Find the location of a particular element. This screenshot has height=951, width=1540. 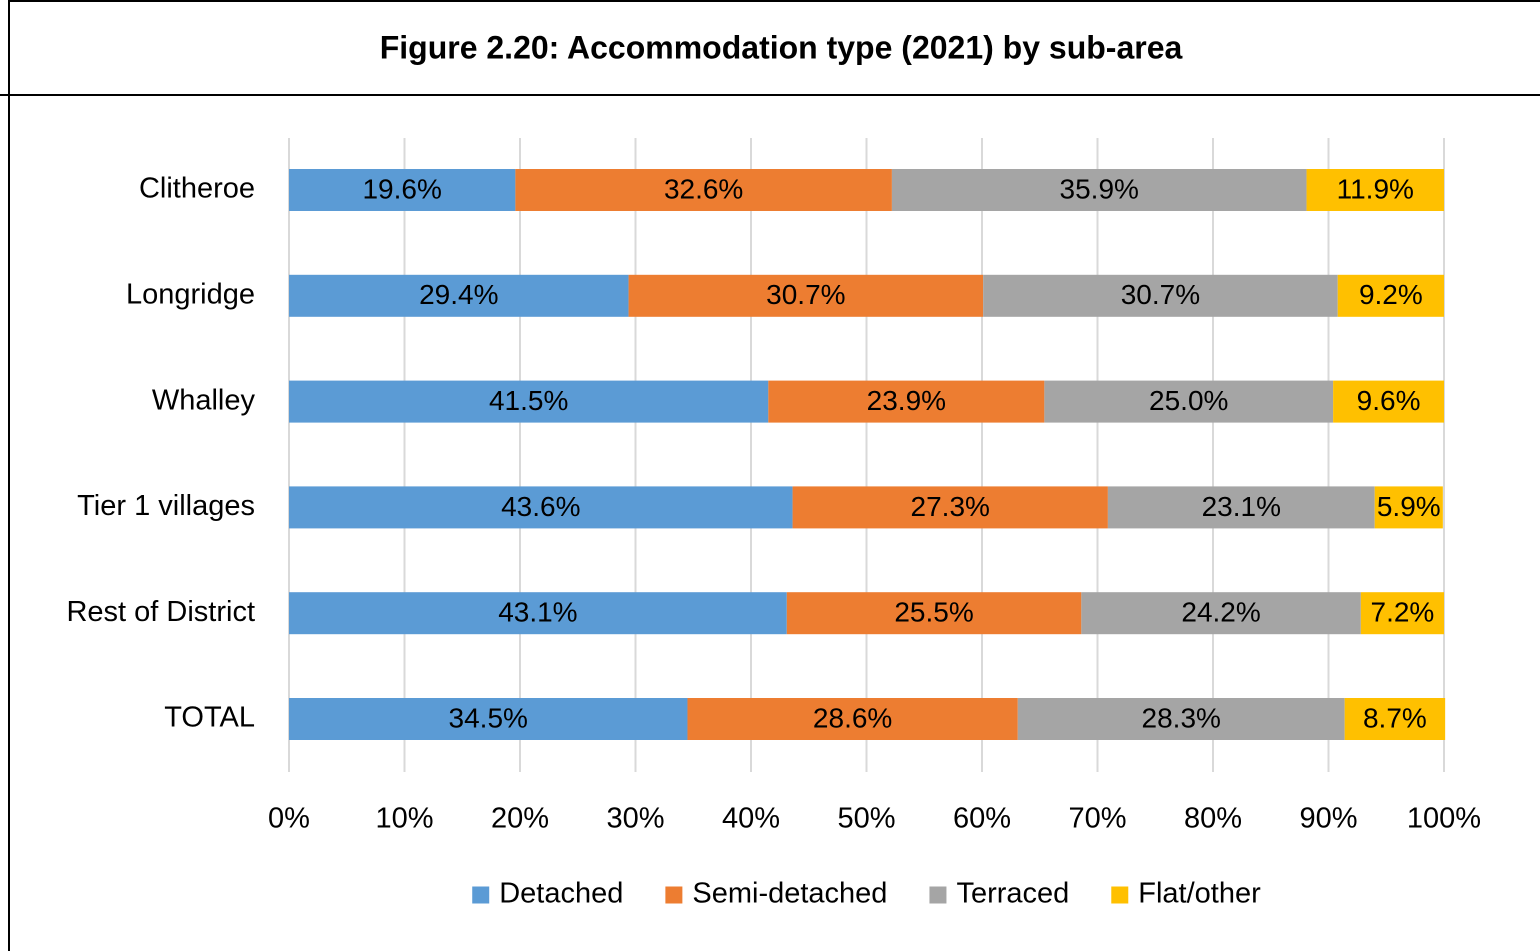

data-label: 27.3% is located at coordinates (950, 506).